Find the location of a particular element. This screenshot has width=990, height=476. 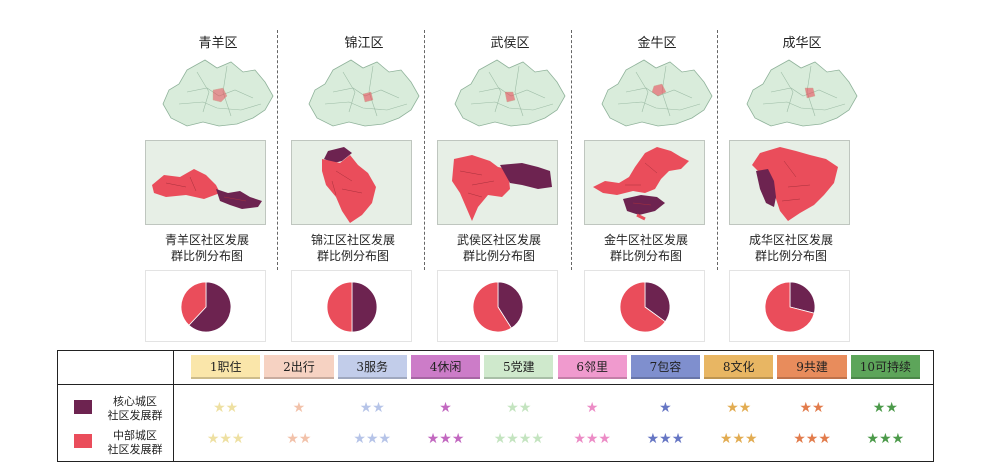

map-caption-line: 金牛区社区发展 is located at coordinates (645, 240).